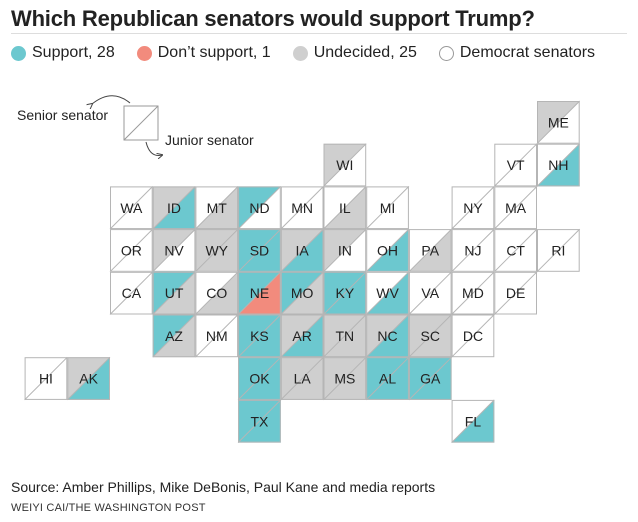 The image size is (638, 522). I want to click on tile-label-ks: KS, so click(259, 336).